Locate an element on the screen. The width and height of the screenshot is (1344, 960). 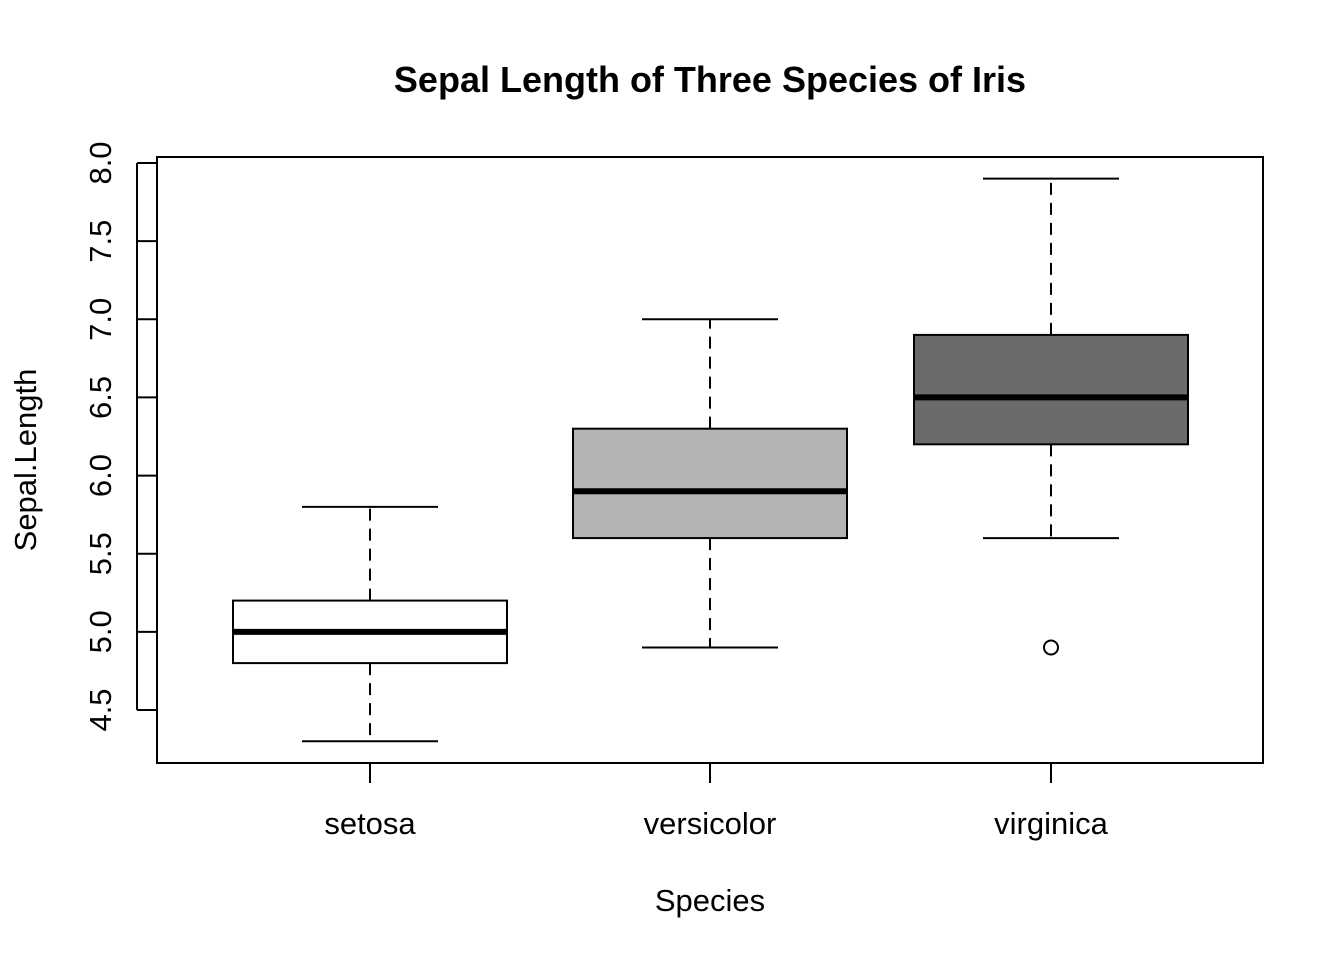
x-tick-label: virginica is located at coordinates (1051, 823).